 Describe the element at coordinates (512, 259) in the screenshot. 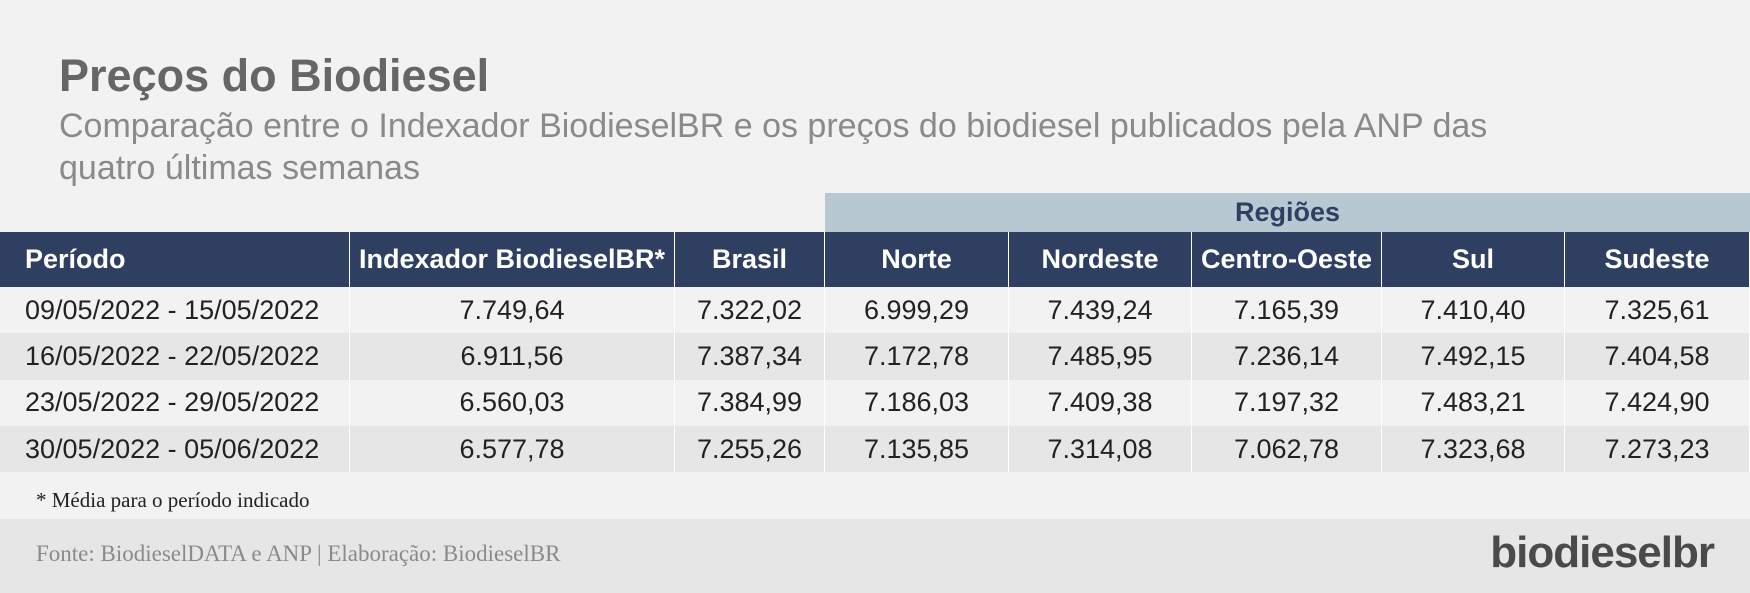

I see `column-header: Indexador BiodieselBR*` at that location.